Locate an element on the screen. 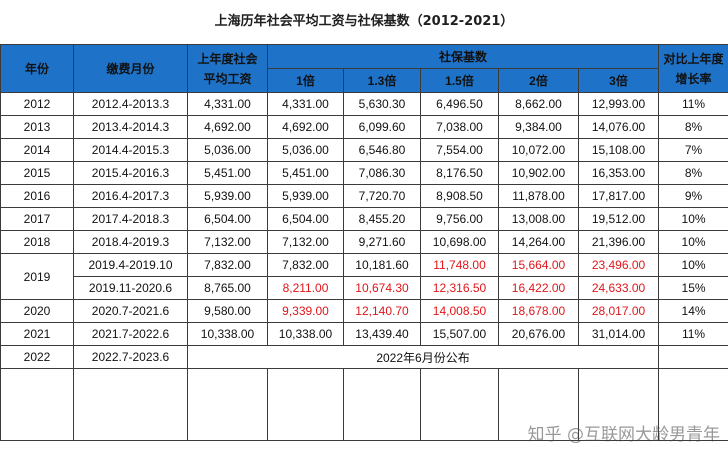  header-multiple-2x: 2倍 is located at coordinates (538, 80).